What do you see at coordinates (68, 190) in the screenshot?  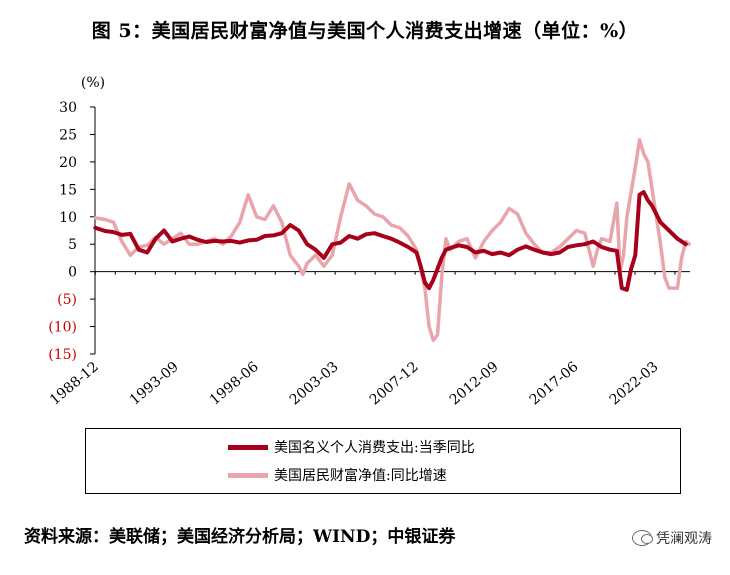 I see `y-tick-label: 15` at bounding box center [68, 190].